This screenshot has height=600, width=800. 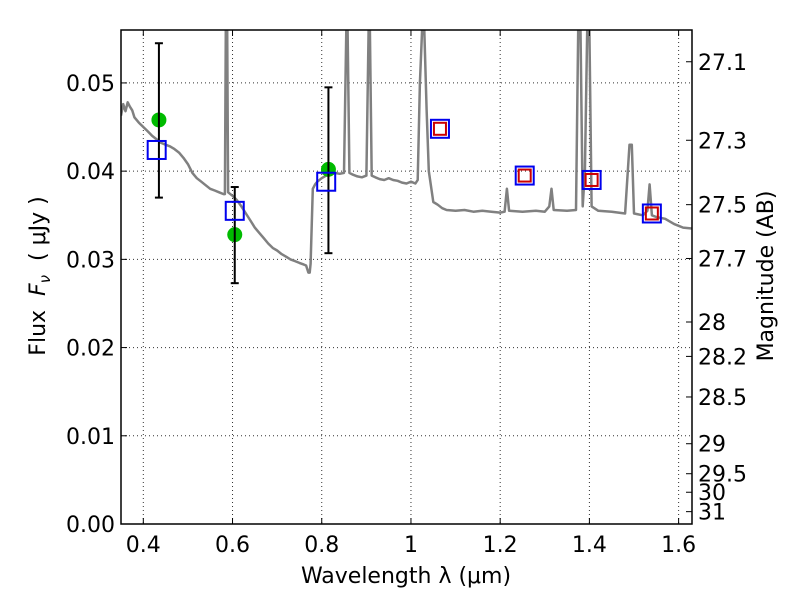 What do you see at coordinates (38, 326) in the screenshot?
I see `y-axis-title-prefix: Flux` at bounding box center [38, 326].